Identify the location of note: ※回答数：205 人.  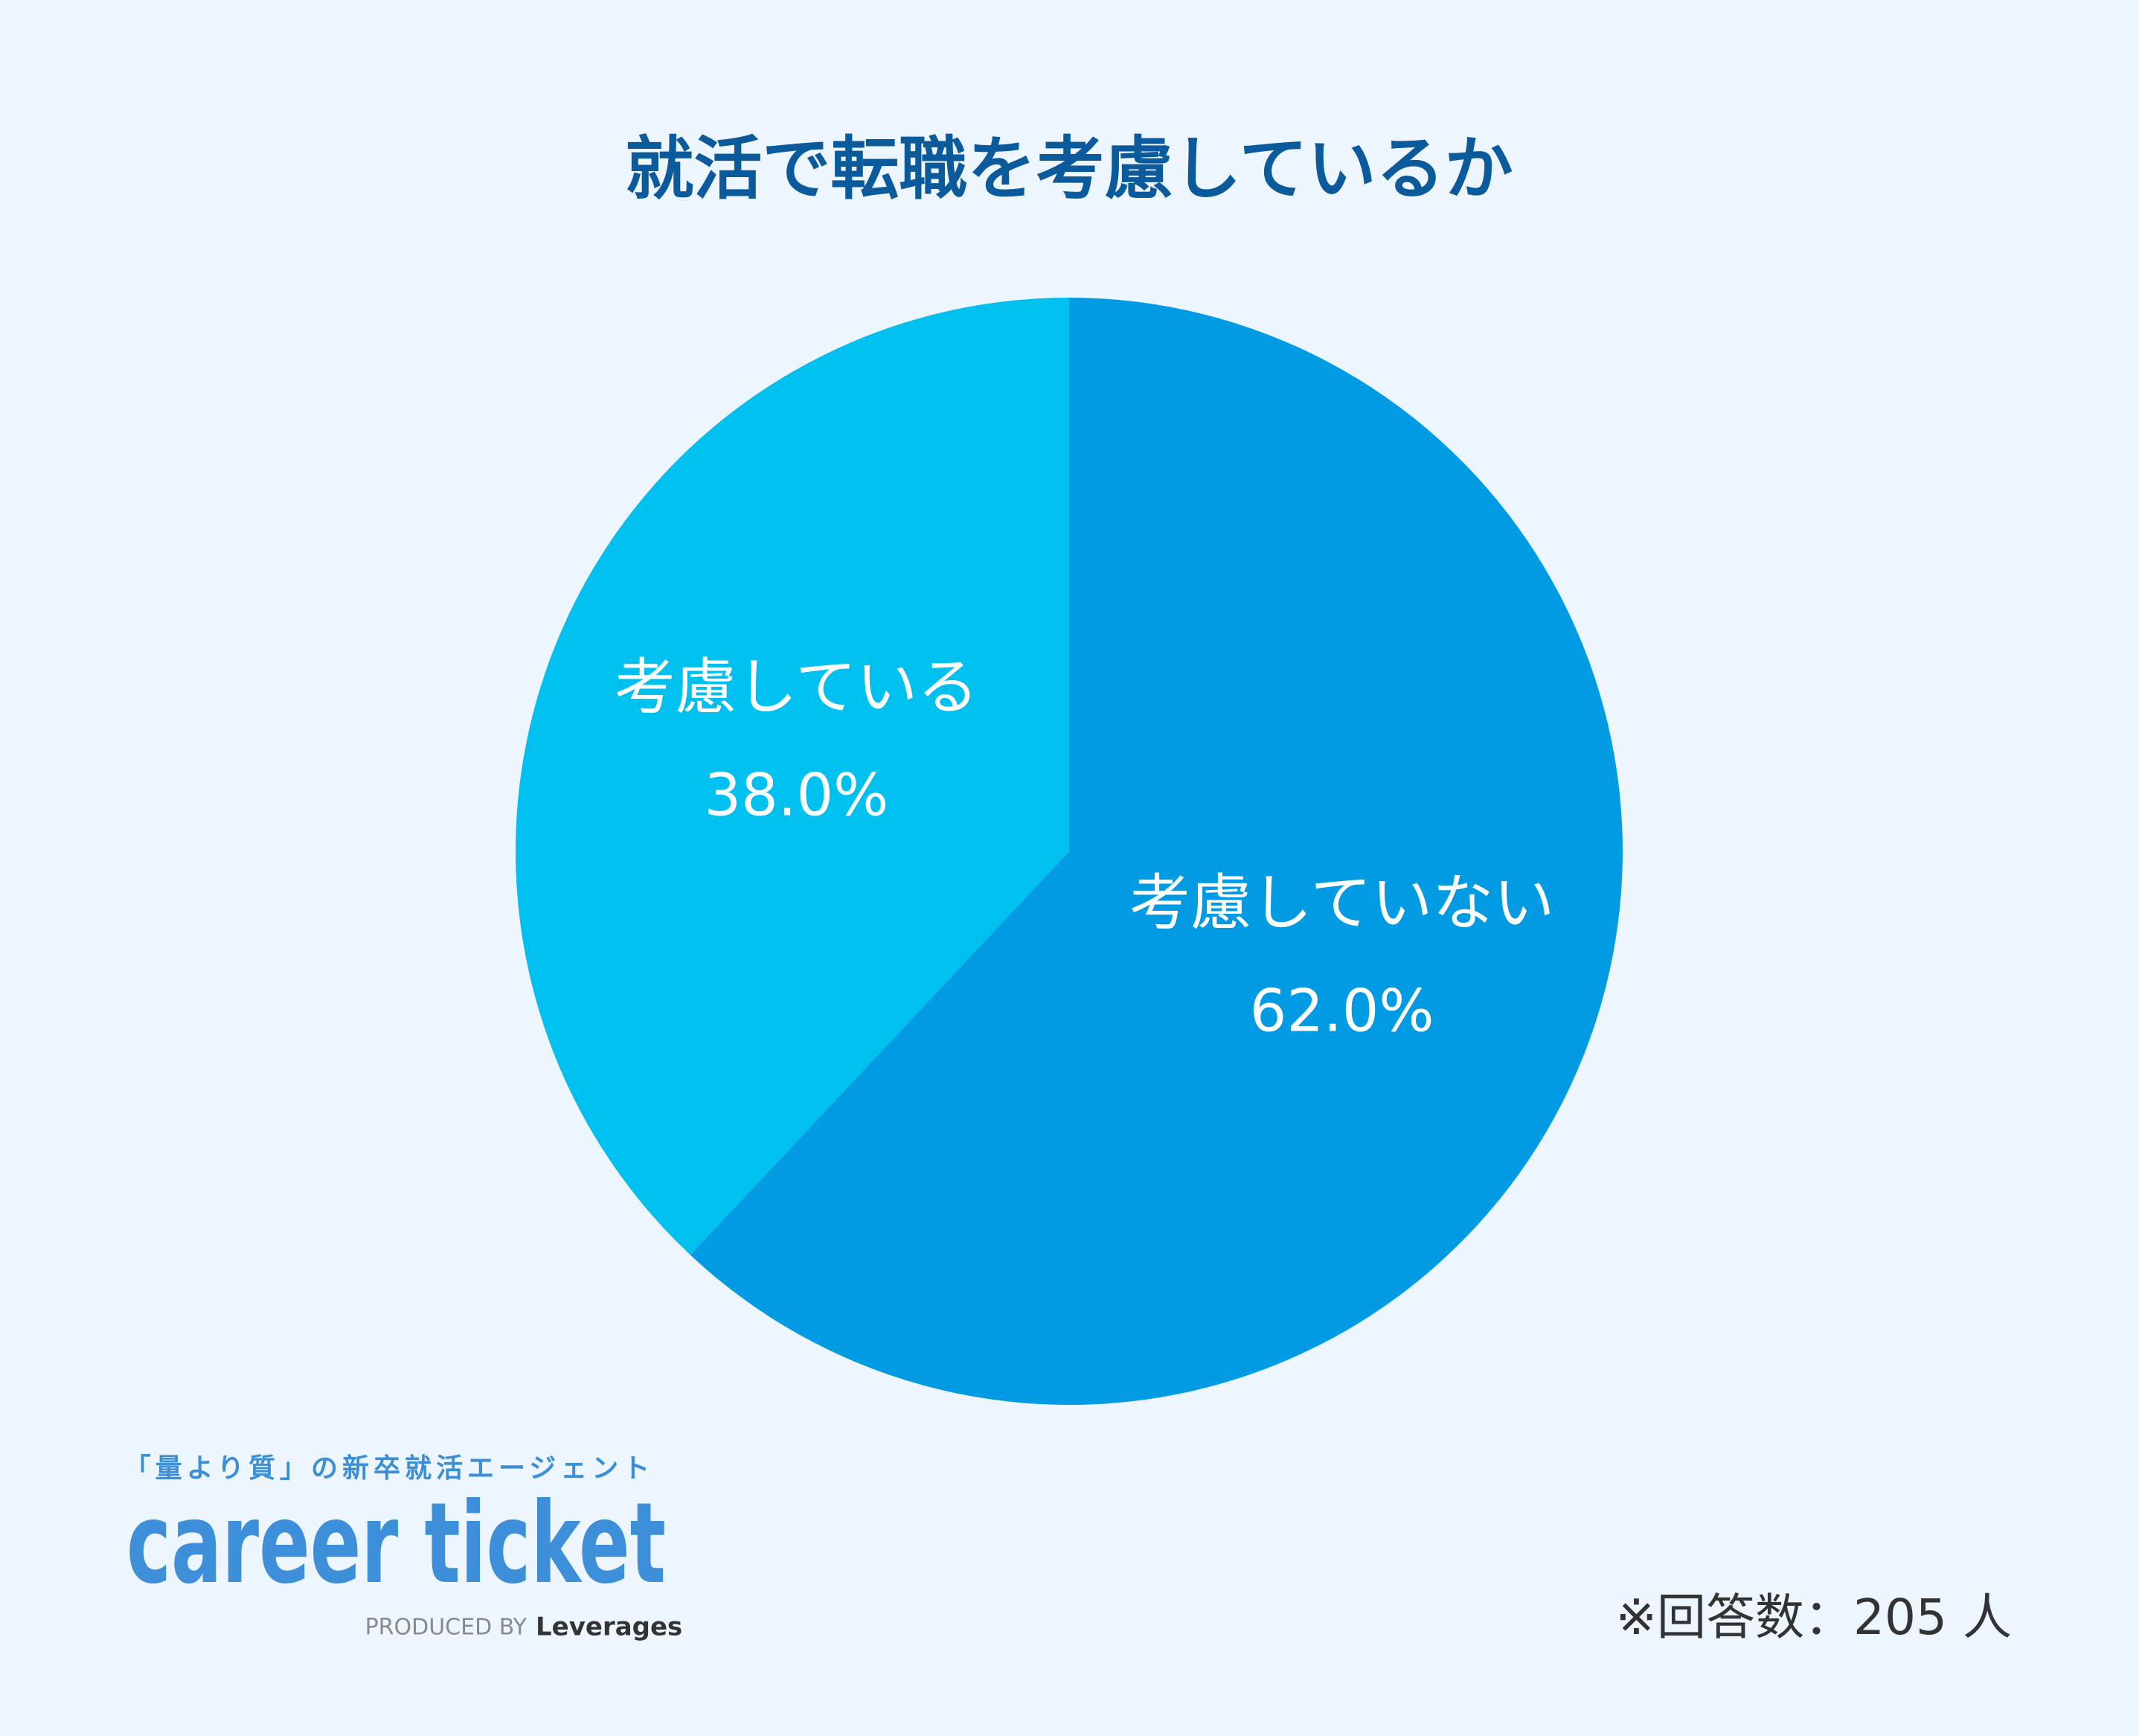
(1814, 1617).